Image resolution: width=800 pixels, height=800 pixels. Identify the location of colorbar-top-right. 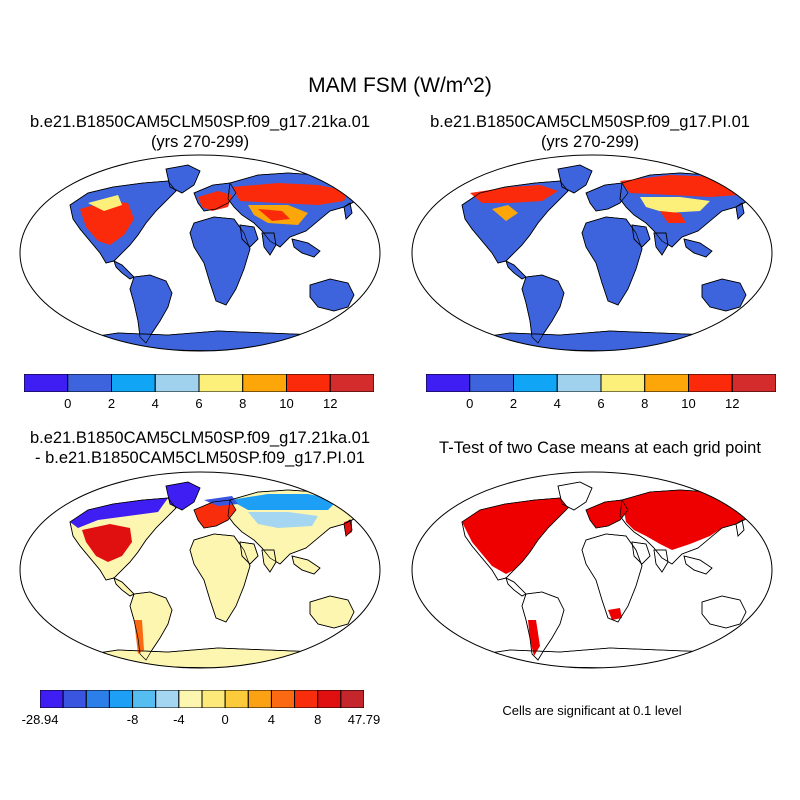
(601, 383).